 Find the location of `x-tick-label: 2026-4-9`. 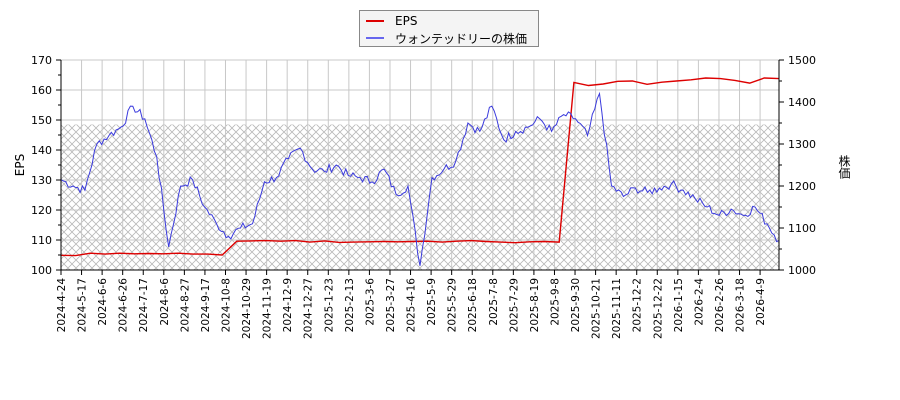

x-tick-label: 2026-4-9 is located at coordinates (761, 302).